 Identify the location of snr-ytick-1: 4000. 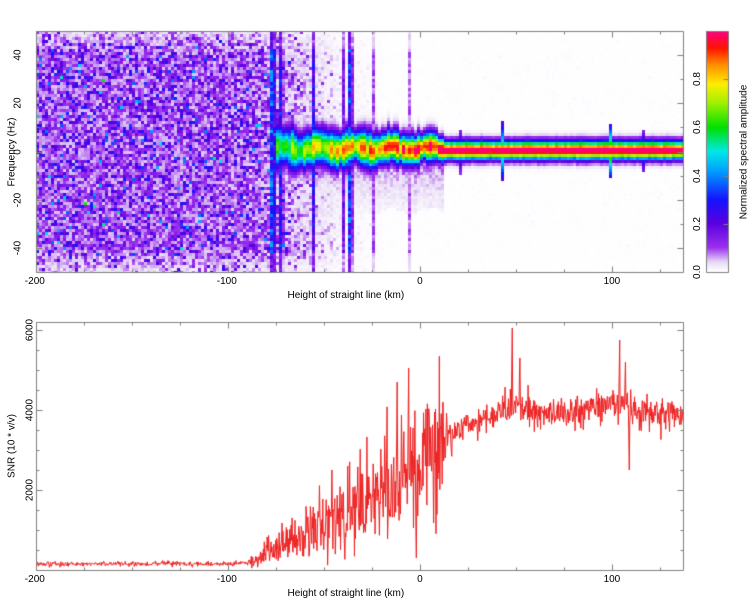
(30, 410).